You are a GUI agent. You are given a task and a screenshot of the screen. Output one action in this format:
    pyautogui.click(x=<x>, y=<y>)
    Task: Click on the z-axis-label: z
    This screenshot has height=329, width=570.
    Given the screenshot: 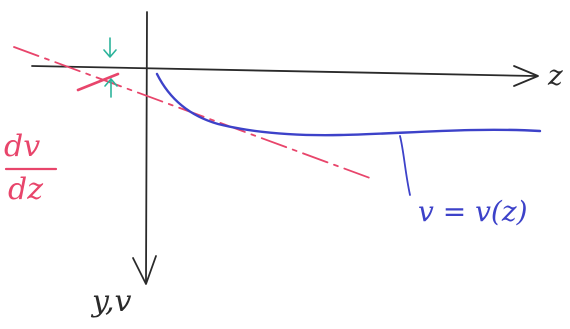 What is the action you would take?
    pyautogui.click(x=555, y=75)
    